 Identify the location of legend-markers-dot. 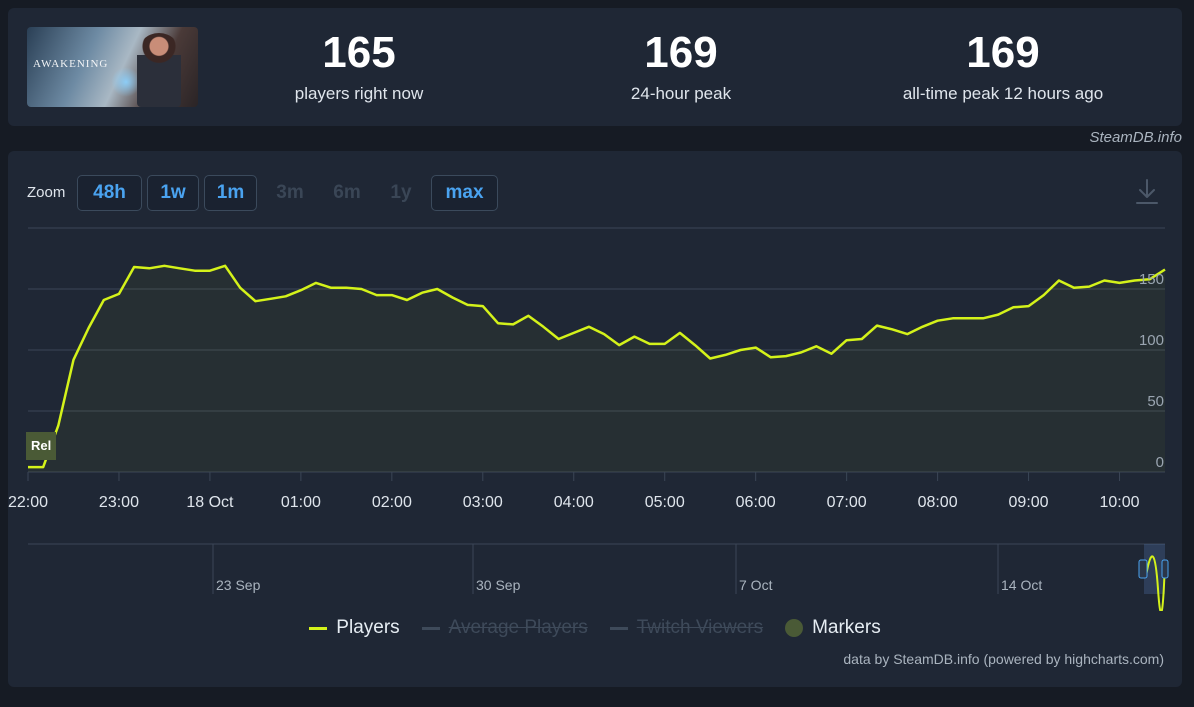
(794, 628).